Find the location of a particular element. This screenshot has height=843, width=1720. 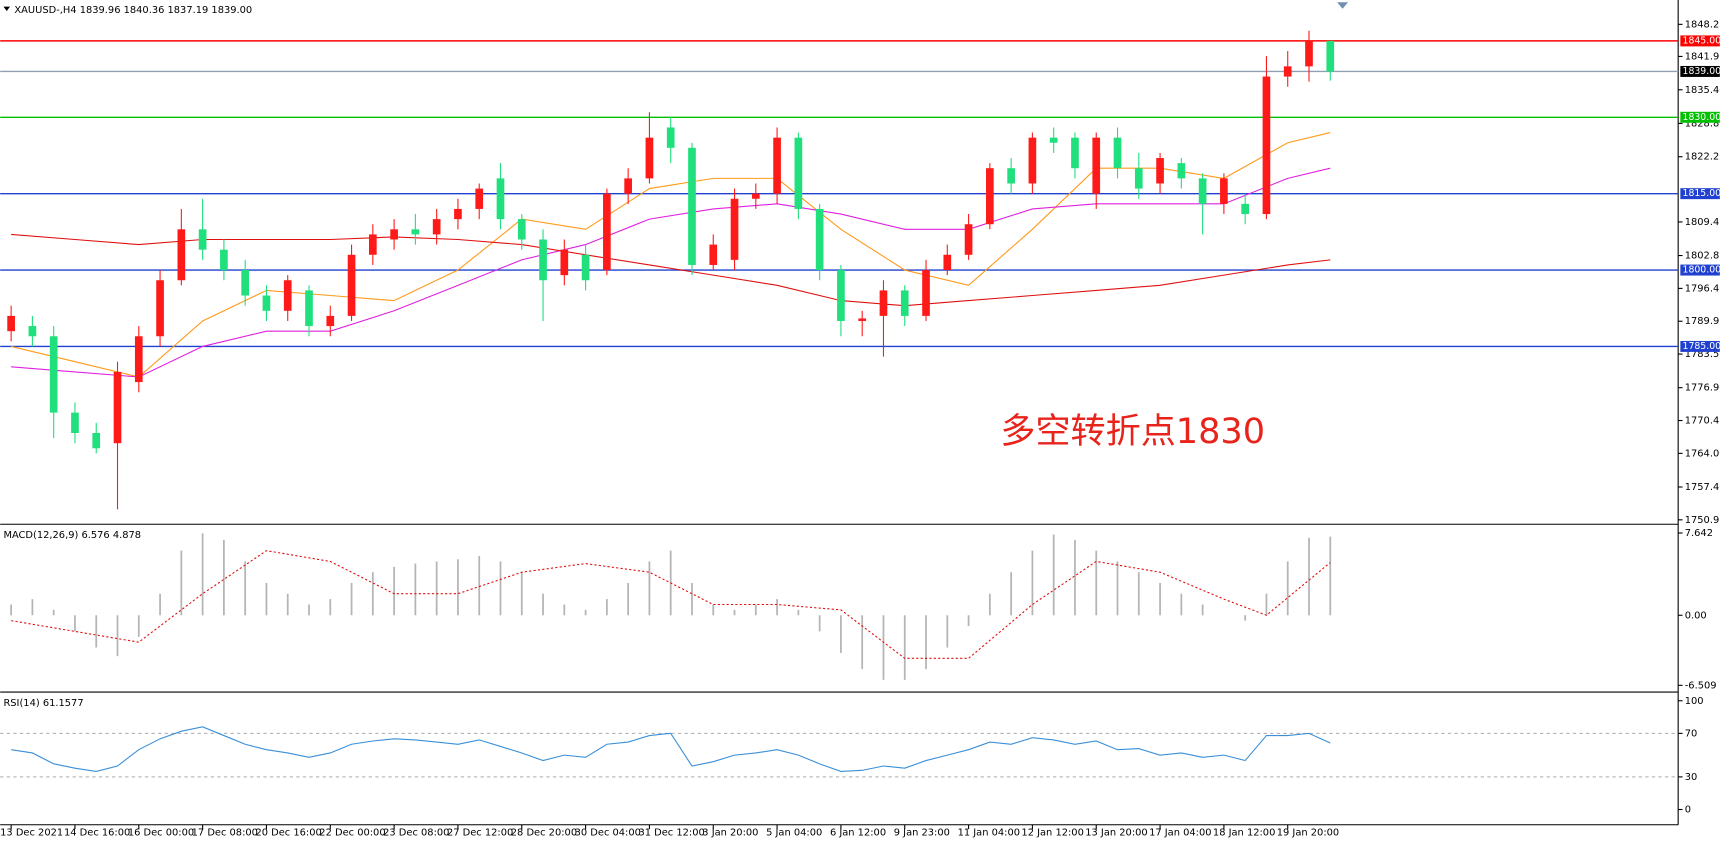

level-label: 1800.00 is located at coordinates (1701, 270).